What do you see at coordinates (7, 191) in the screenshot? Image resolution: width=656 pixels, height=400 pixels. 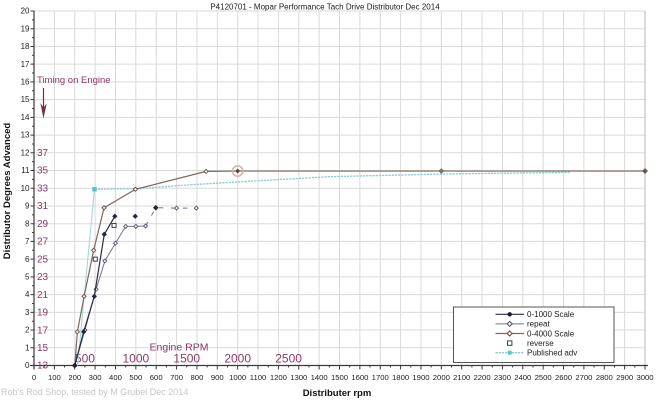 I see `svg-text: Distributor Degrees Advanced` at bounding box center [7, 191].